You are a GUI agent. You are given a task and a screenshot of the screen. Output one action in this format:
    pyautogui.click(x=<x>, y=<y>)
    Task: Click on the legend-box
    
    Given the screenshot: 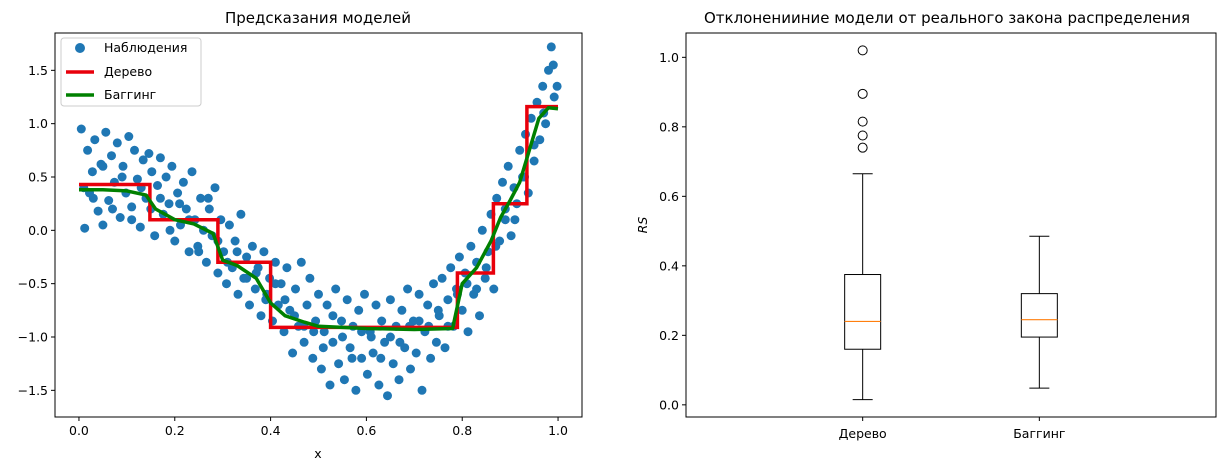 What is the action you would take?
    pyautogui.click(x=131, y=72)
    